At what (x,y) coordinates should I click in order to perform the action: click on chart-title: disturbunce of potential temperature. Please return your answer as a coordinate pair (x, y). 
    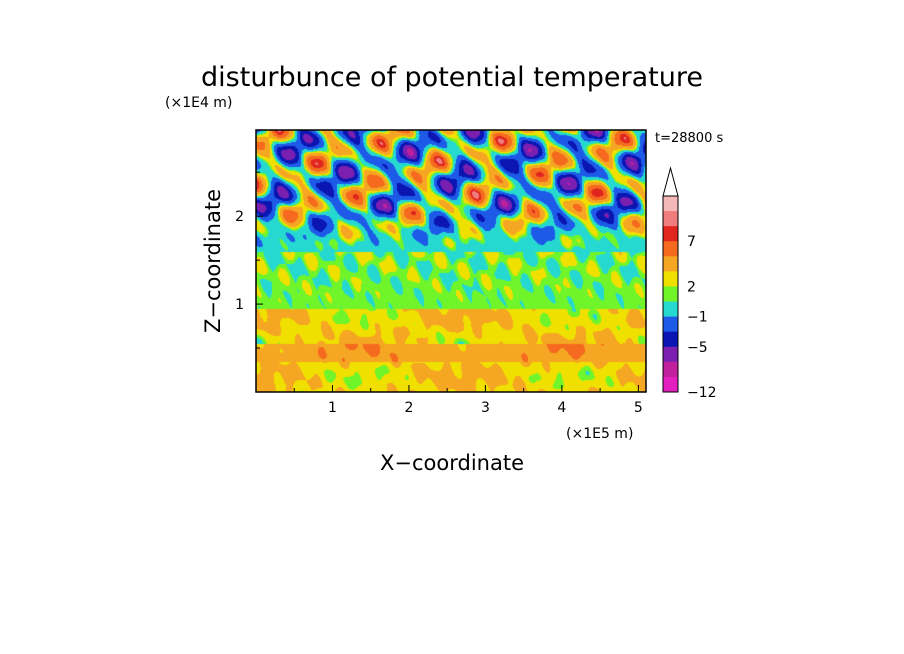
    Looking at the image, I should click on (452, 77).